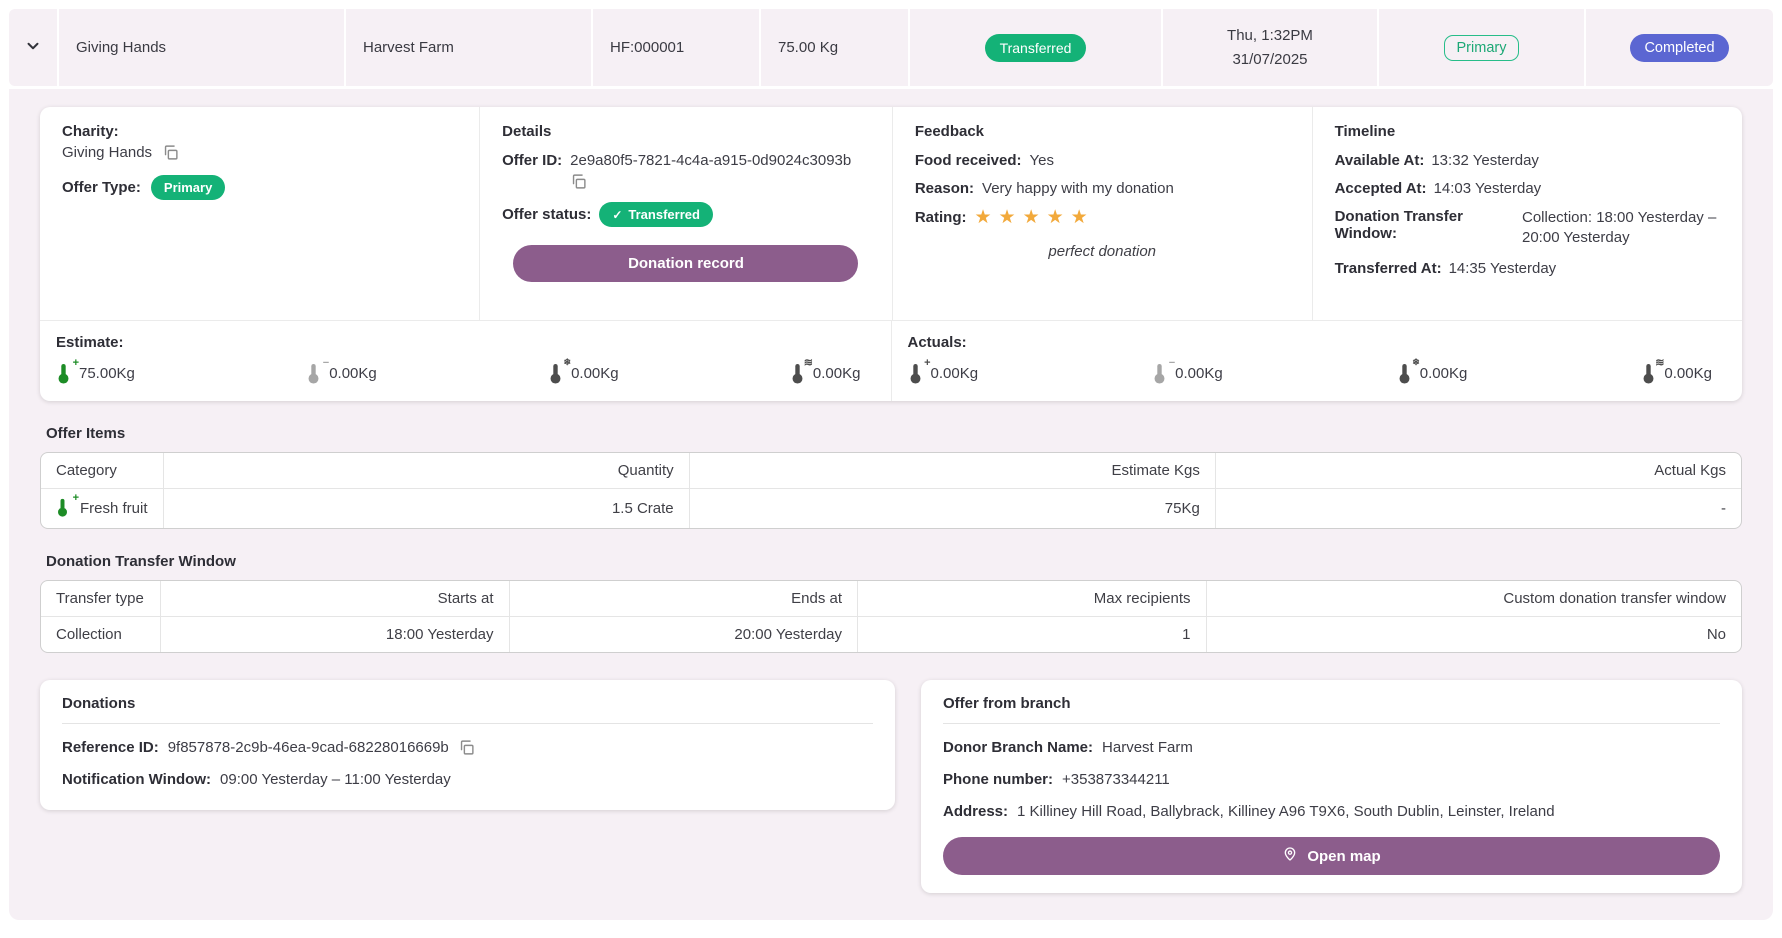 Image resolution: width=1782 pixels, height=938 pixels. Describe the element at coordinates (95, 371) in the screenshot. I see `estimate-ambient: + 75.00Kg` at that location.